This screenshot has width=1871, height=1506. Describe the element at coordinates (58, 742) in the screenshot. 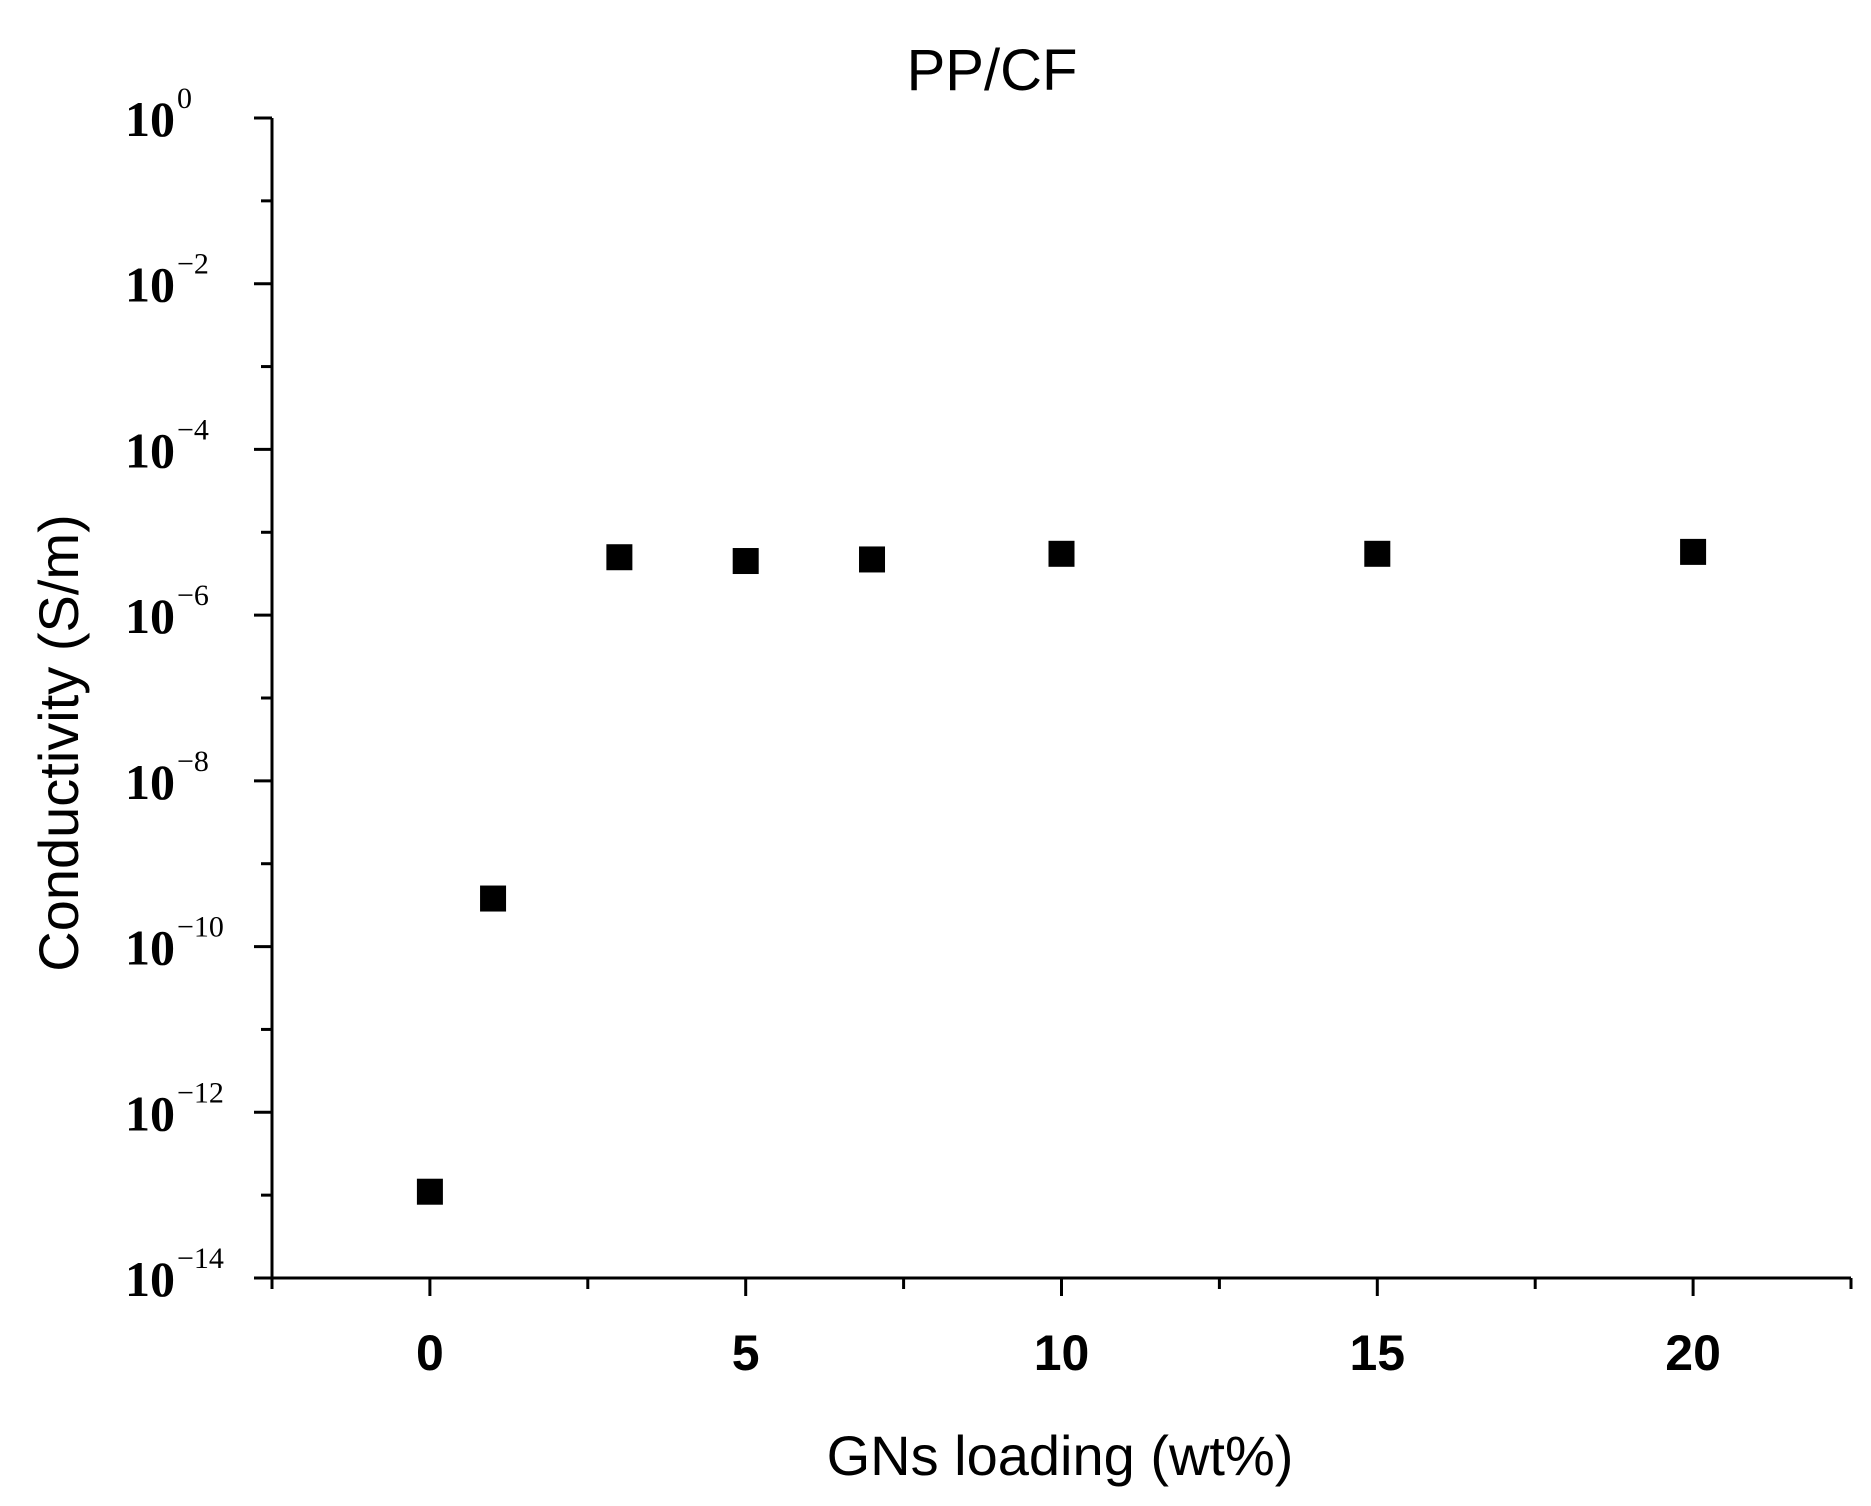

I see `y-axis-label: Conductivity (S/m)` at that location.